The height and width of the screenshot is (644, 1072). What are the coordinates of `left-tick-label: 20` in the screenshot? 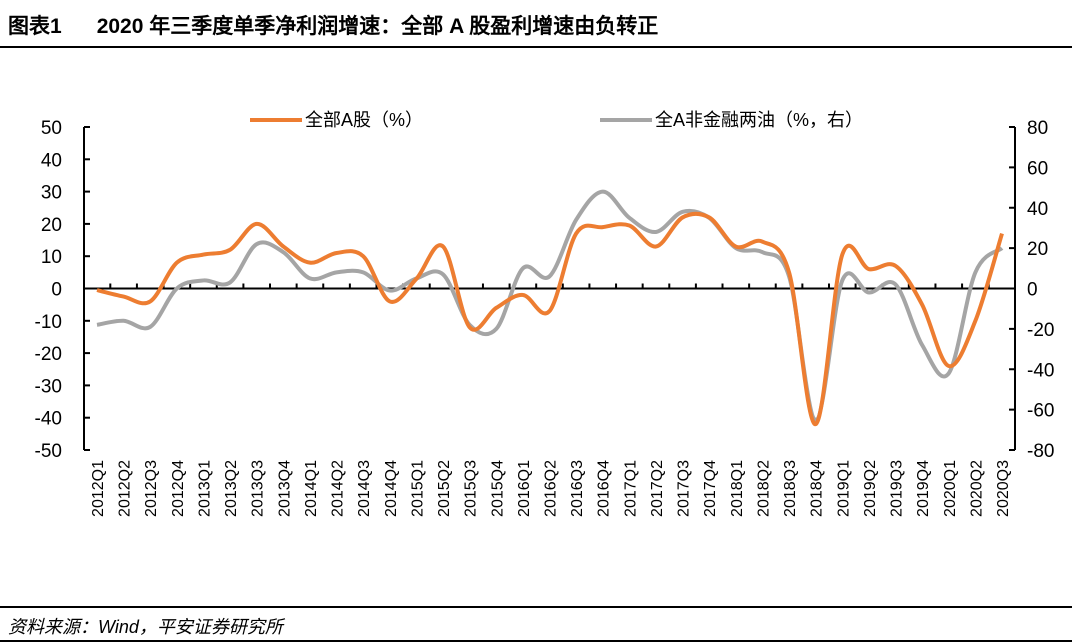 It's located at (51, 225).